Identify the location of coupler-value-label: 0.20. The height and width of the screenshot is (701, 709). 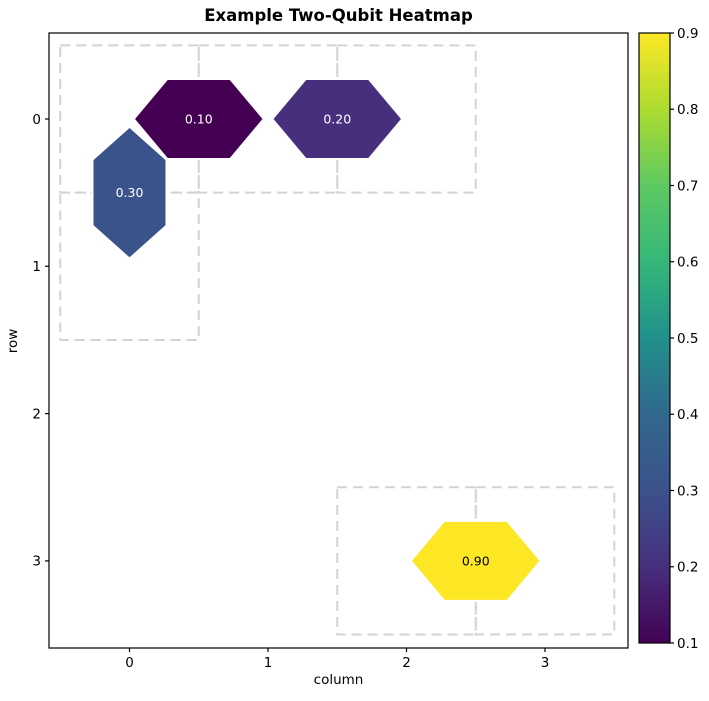
(337, 119).